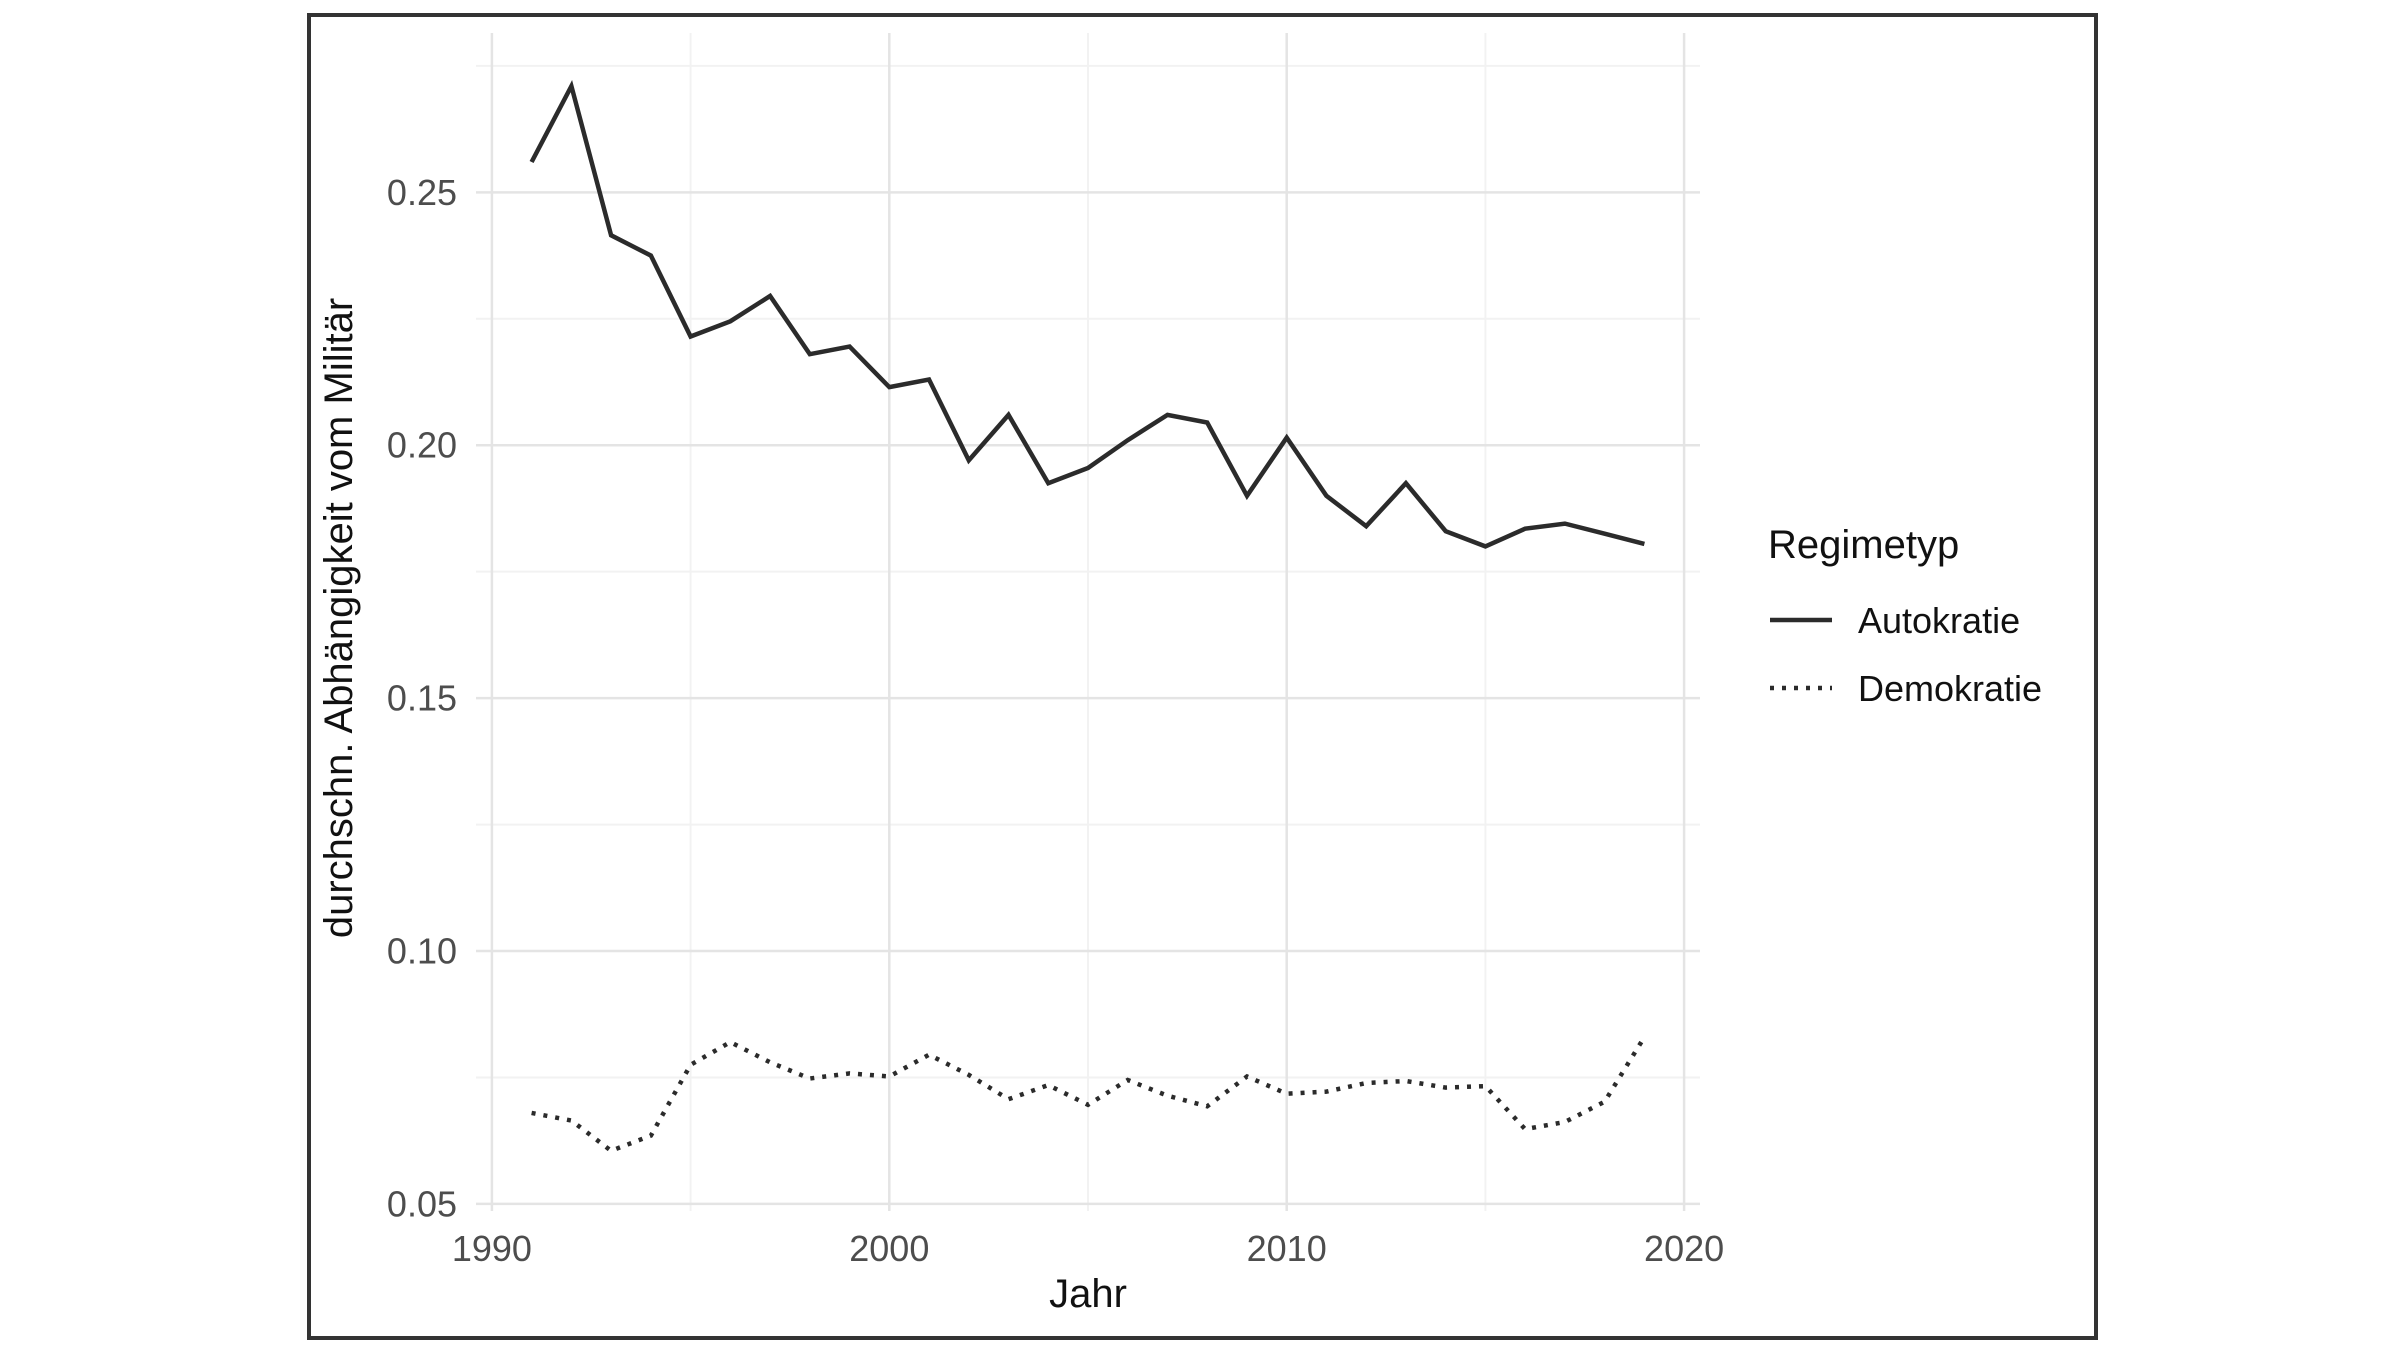  I want to click on legend: Regimetyp Autokratie Demokratie, so click(1905, 616).